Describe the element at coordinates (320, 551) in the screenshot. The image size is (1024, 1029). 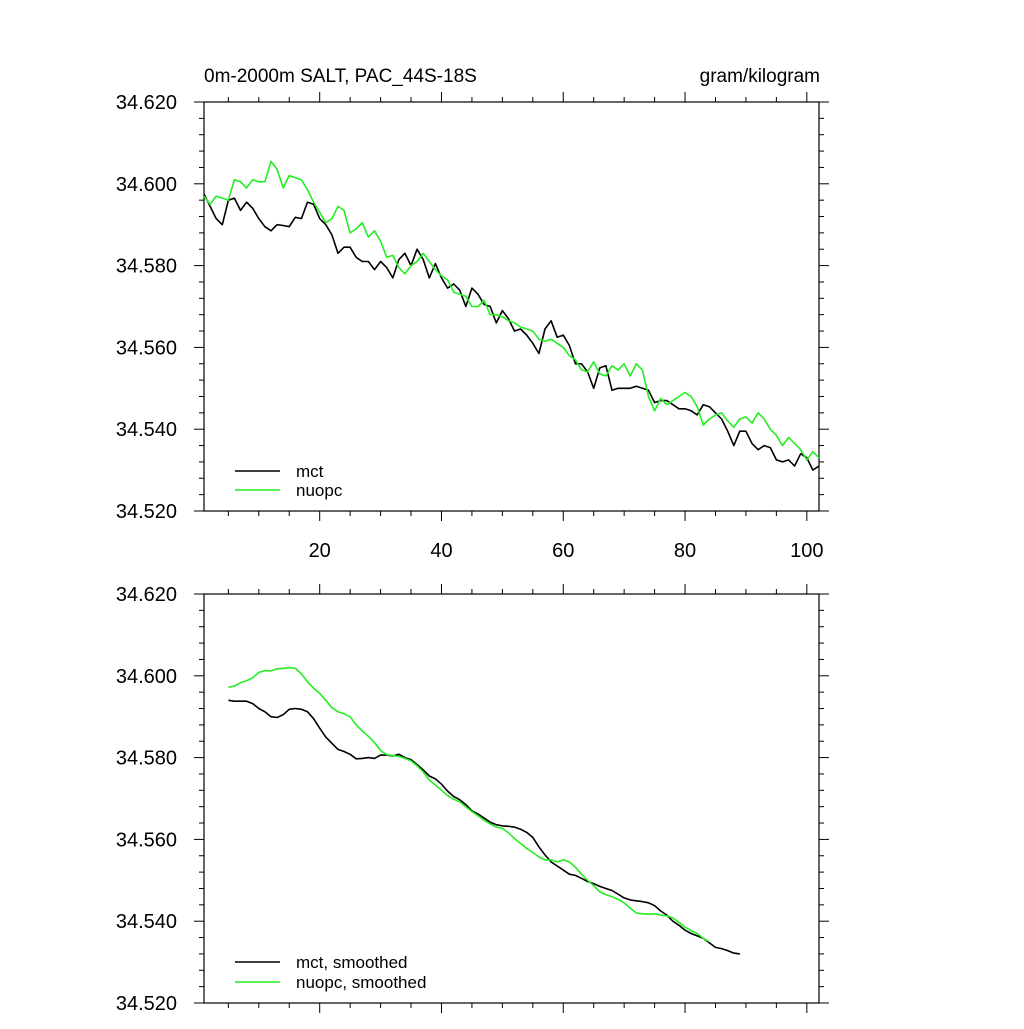
I see `x-tick-label: 20` at that location.